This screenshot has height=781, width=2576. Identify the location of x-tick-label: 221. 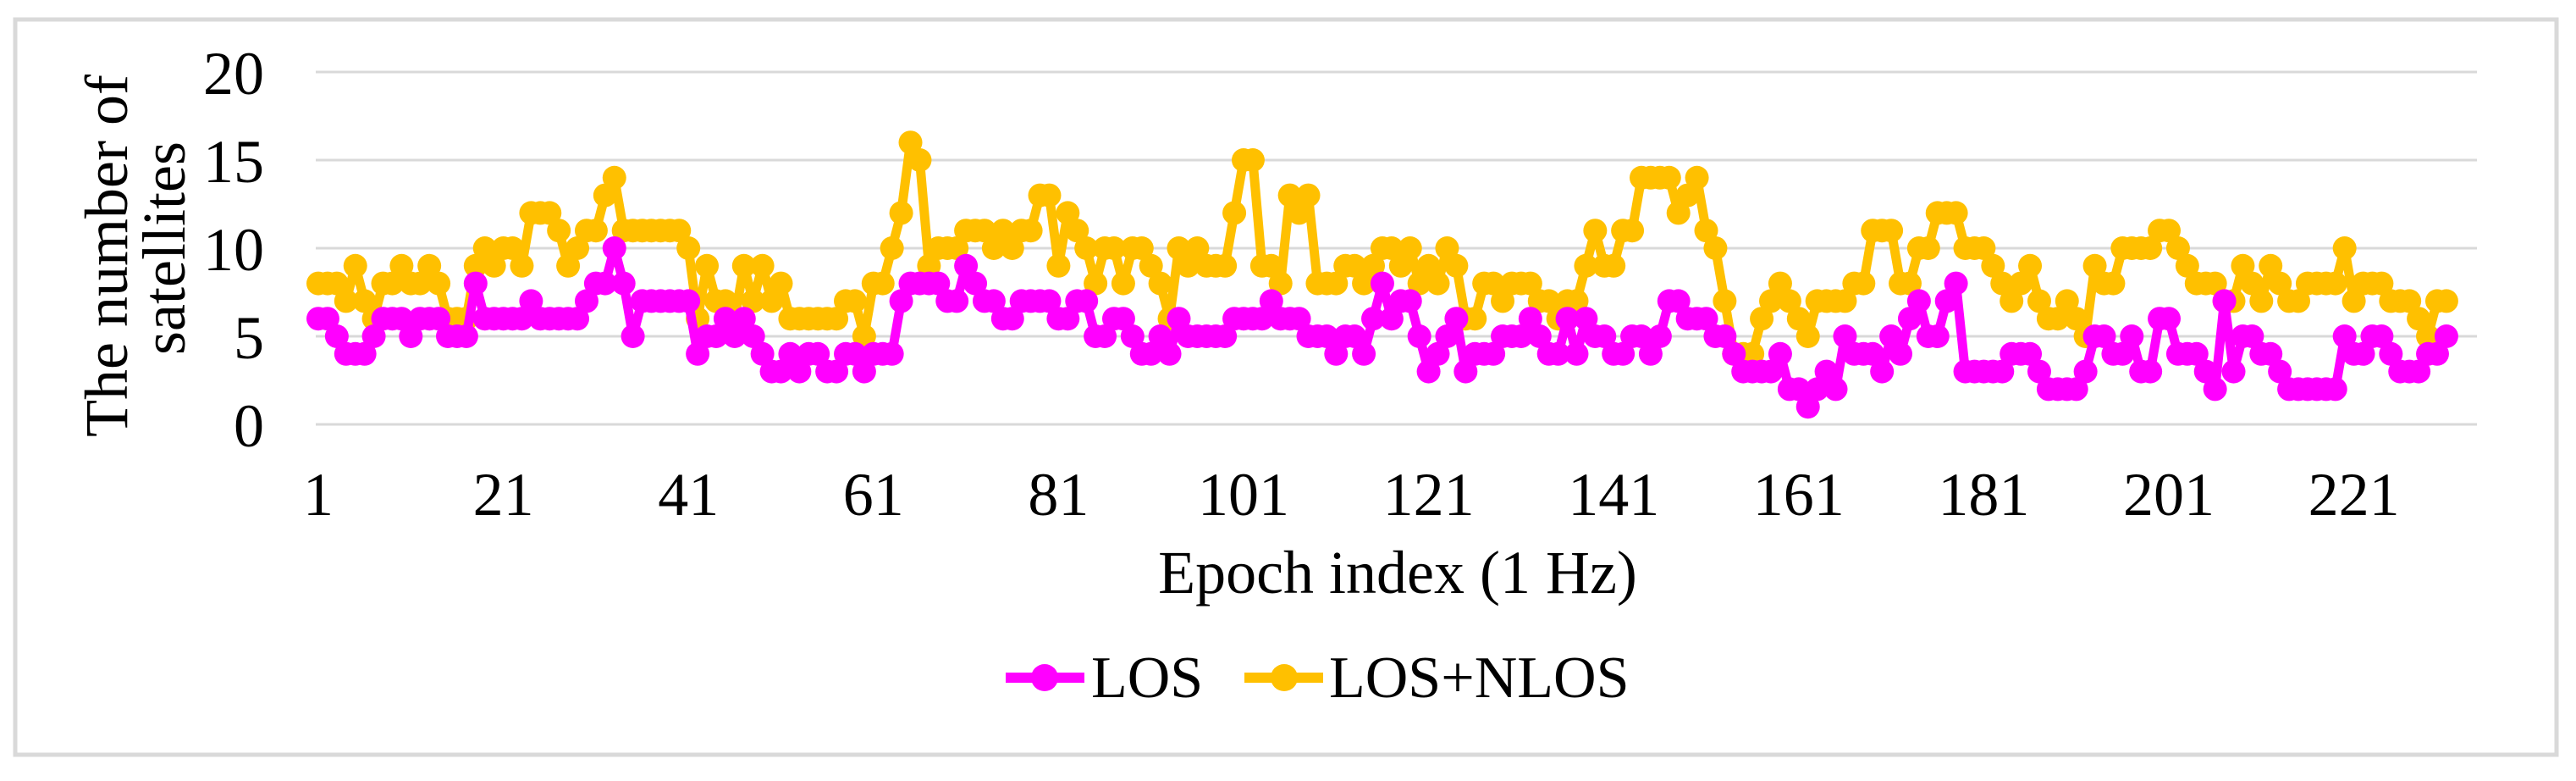
(2354, 495).